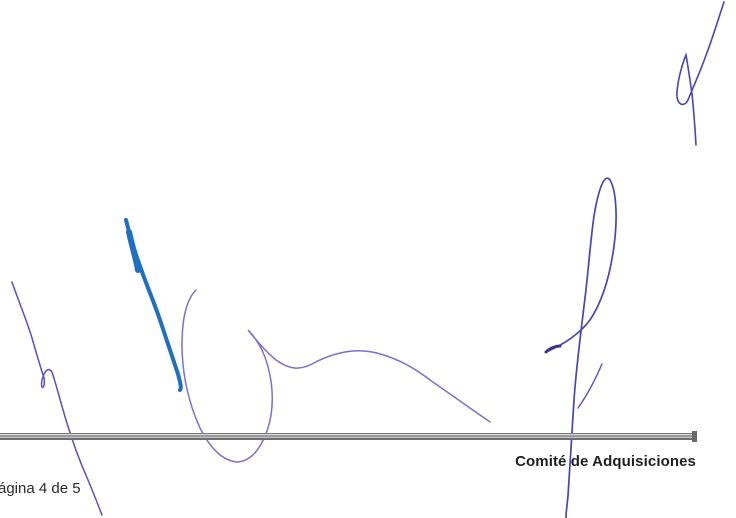  What do you see at coordinates (153, 305) in the screenshot?
I see `signature-blue-stroke` at bounding box center [153, 305].